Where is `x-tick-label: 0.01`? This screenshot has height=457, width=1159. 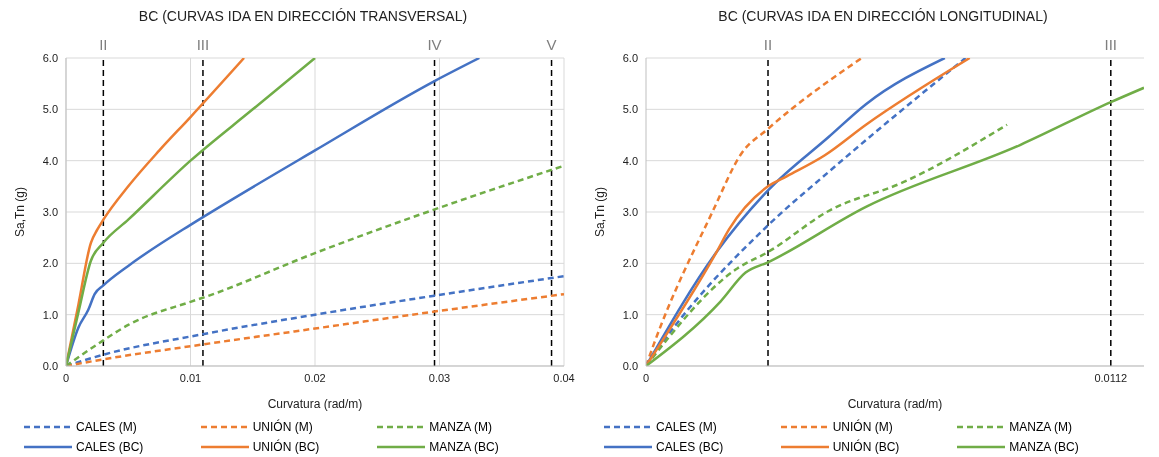 x-tick-label: 0.01 is located at coordinates (190, 377).